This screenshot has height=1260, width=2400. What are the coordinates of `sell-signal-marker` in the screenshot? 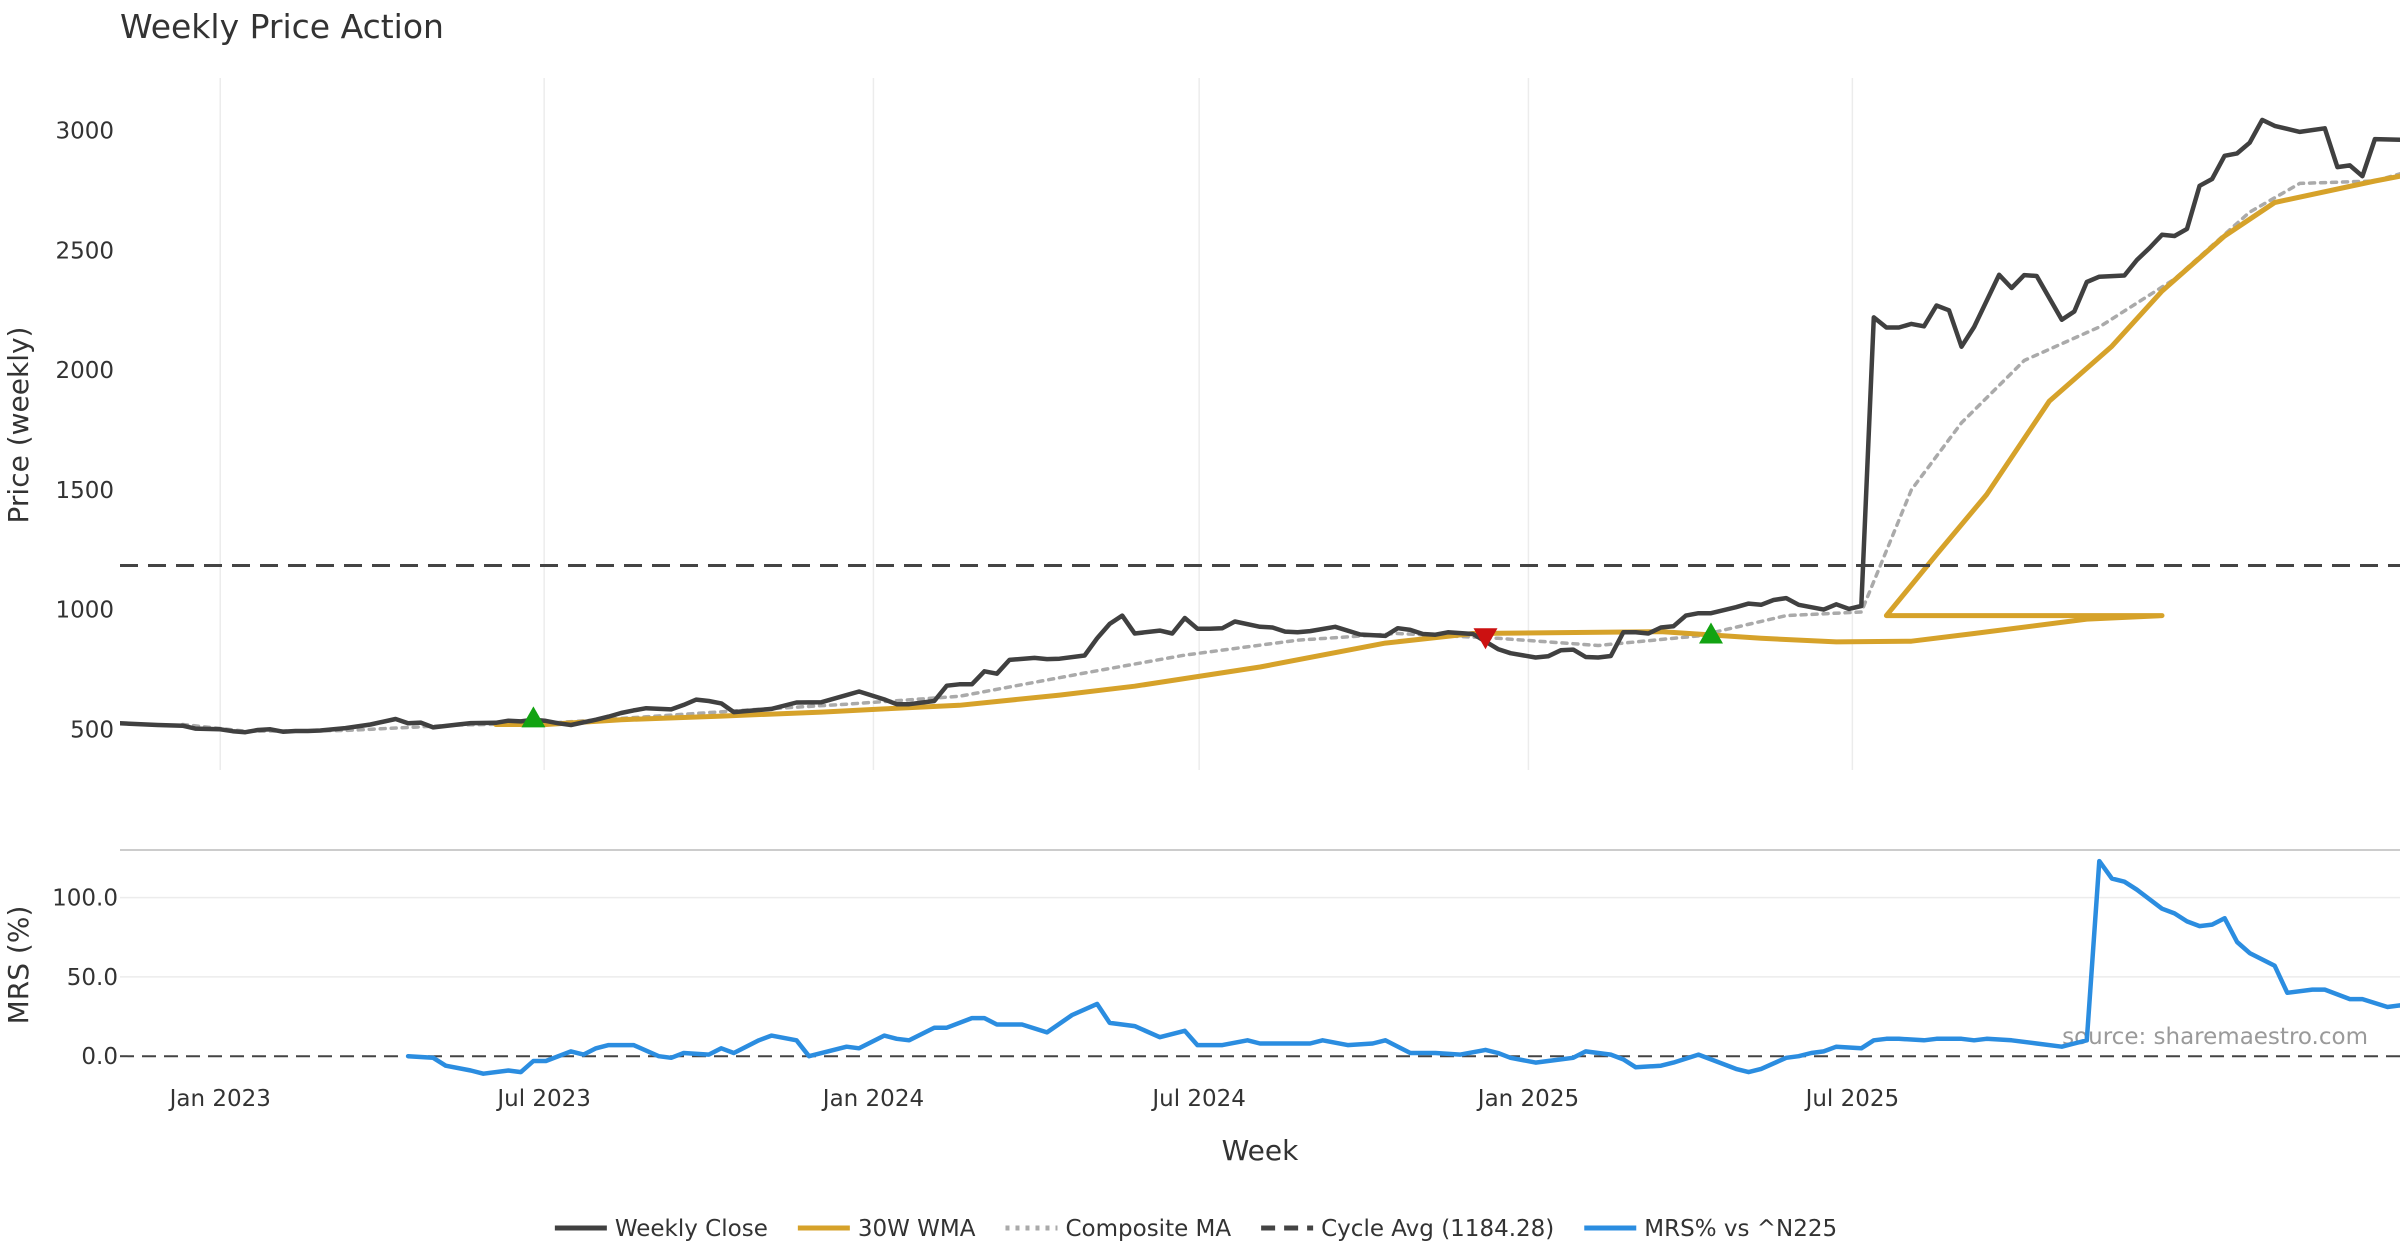 It's located at (1485, 639).